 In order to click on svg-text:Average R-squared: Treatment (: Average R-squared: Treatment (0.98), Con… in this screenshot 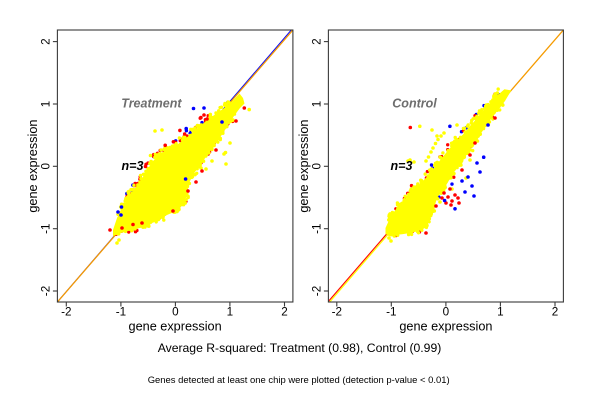, I will do `click(300, 348)`.